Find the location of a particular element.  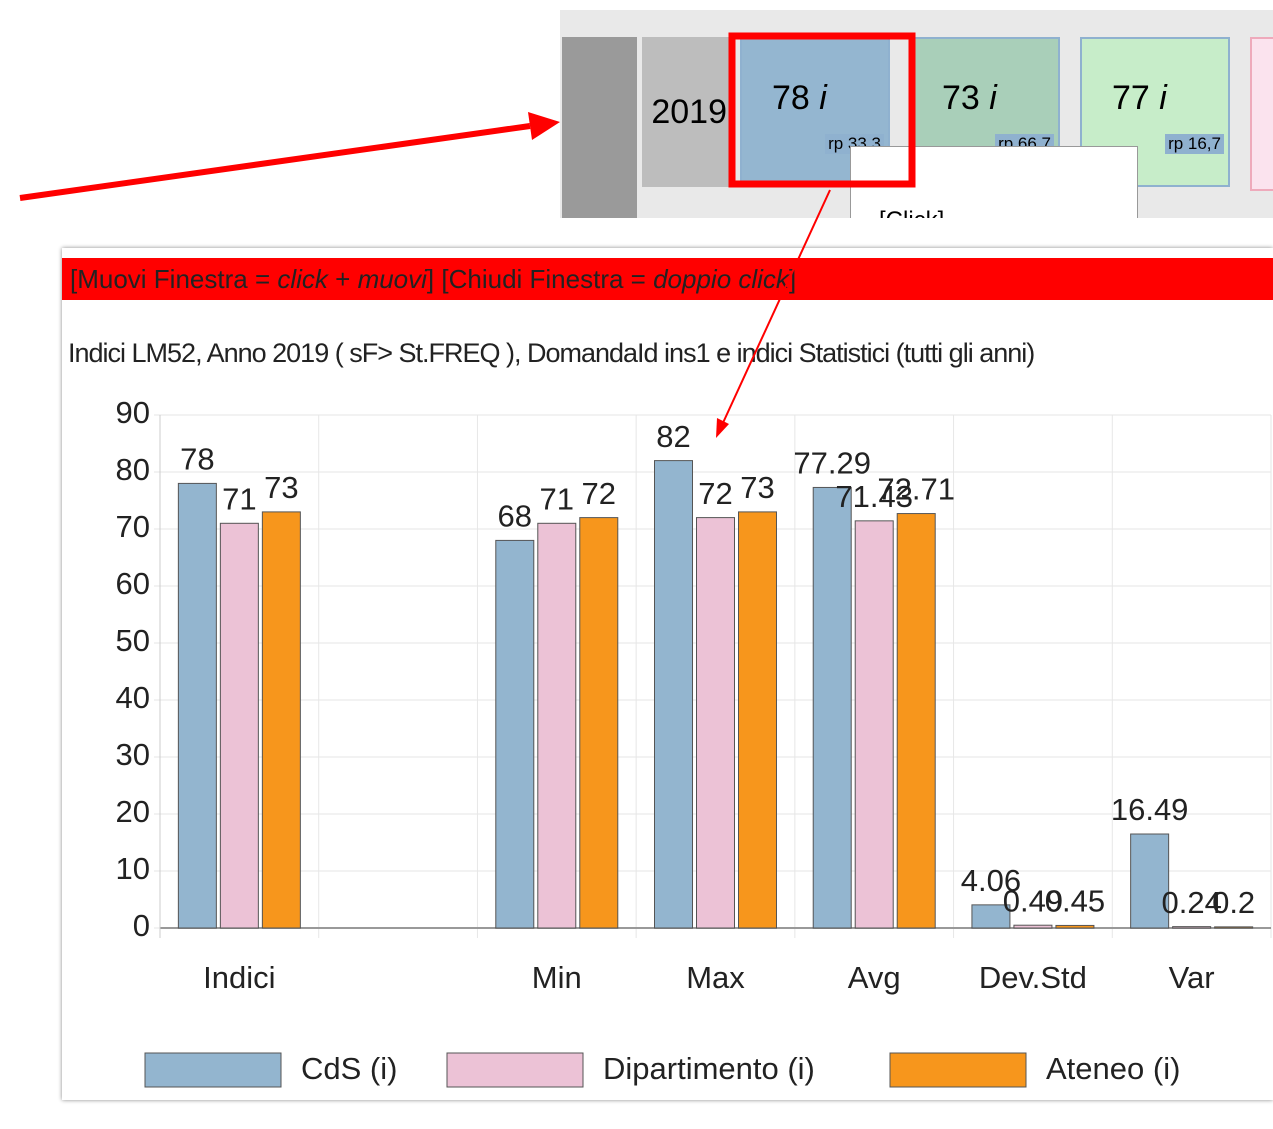

y-tick-label: 10 is located at coordinates (133, 868).